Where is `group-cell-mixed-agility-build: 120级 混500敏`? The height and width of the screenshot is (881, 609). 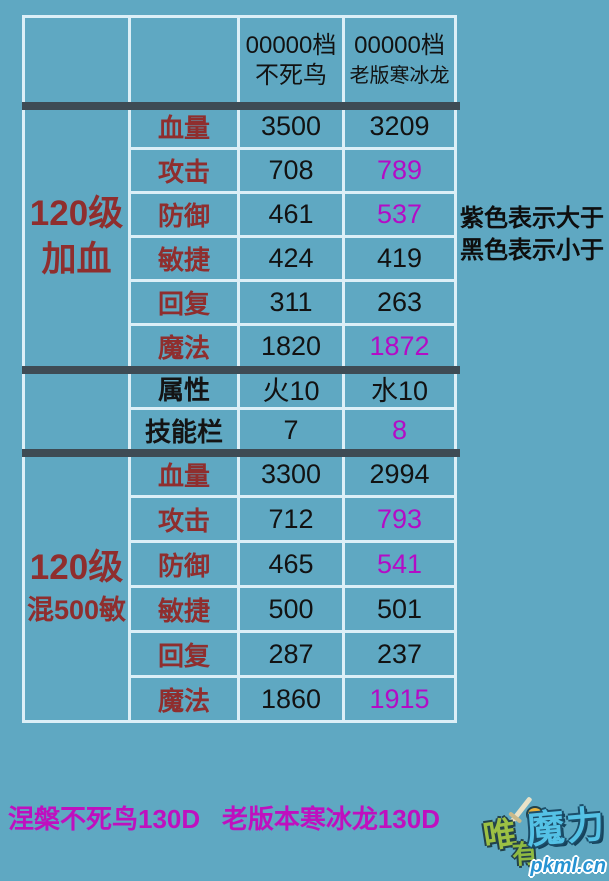
group-cell-mixed-agility-build: 120级 混500敏 is located at coordinates (78, 588).